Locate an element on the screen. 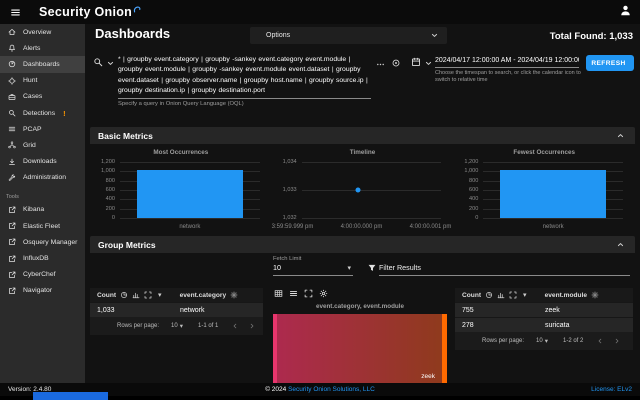 Image resolution: width=640 pixels, height=400 pixels. sidebar-item-label: Kibana is located at coordinates (34, 210).